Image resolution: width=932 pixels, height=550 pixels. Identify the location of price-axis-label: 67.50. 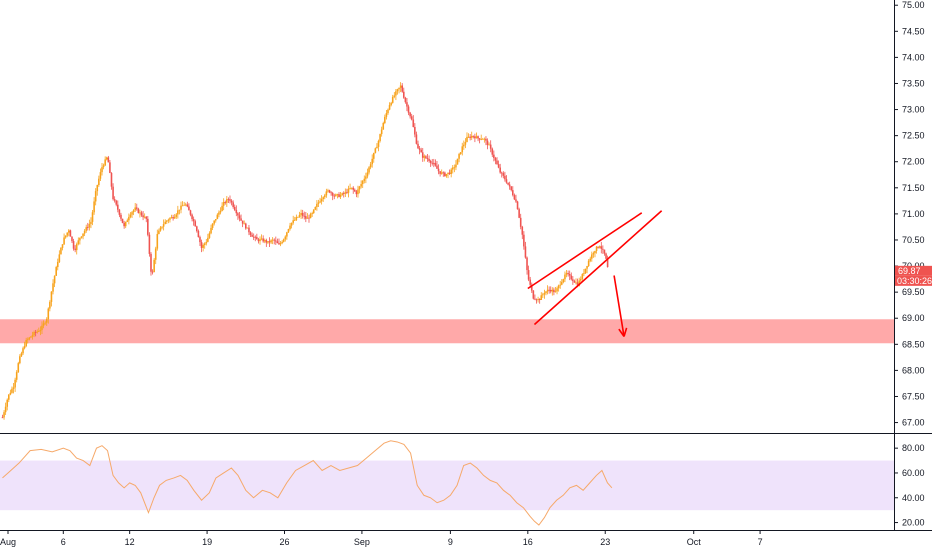
(913, 396).